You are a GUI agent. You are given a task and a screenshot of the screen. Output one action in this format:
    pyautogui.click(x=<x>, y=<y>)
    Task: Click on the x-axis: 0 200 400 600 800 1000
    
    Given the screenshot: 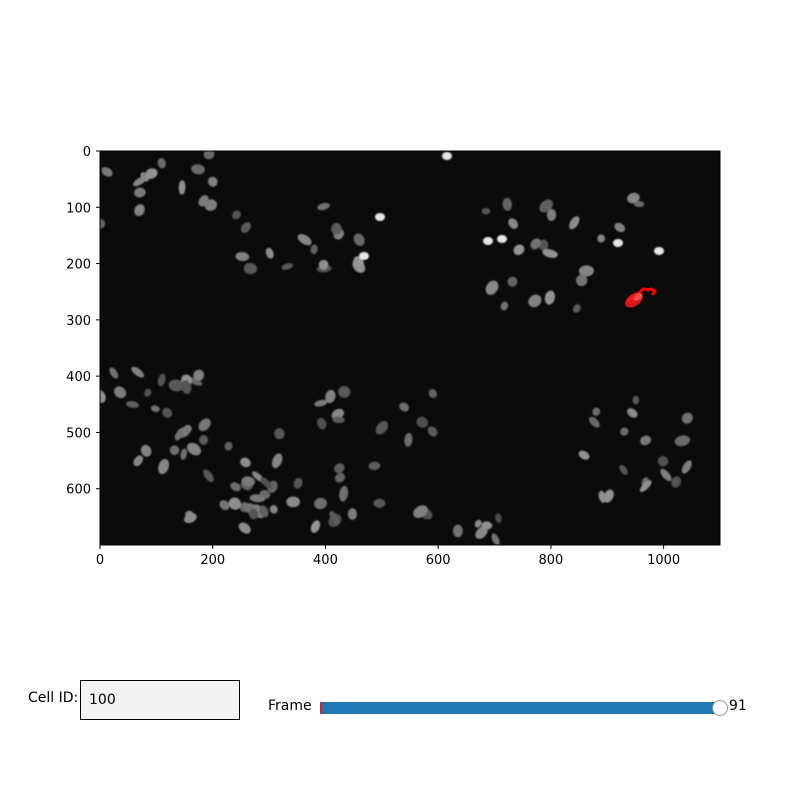 What is the action you would take?
    pyautogui.click(x=388, y=556)
    